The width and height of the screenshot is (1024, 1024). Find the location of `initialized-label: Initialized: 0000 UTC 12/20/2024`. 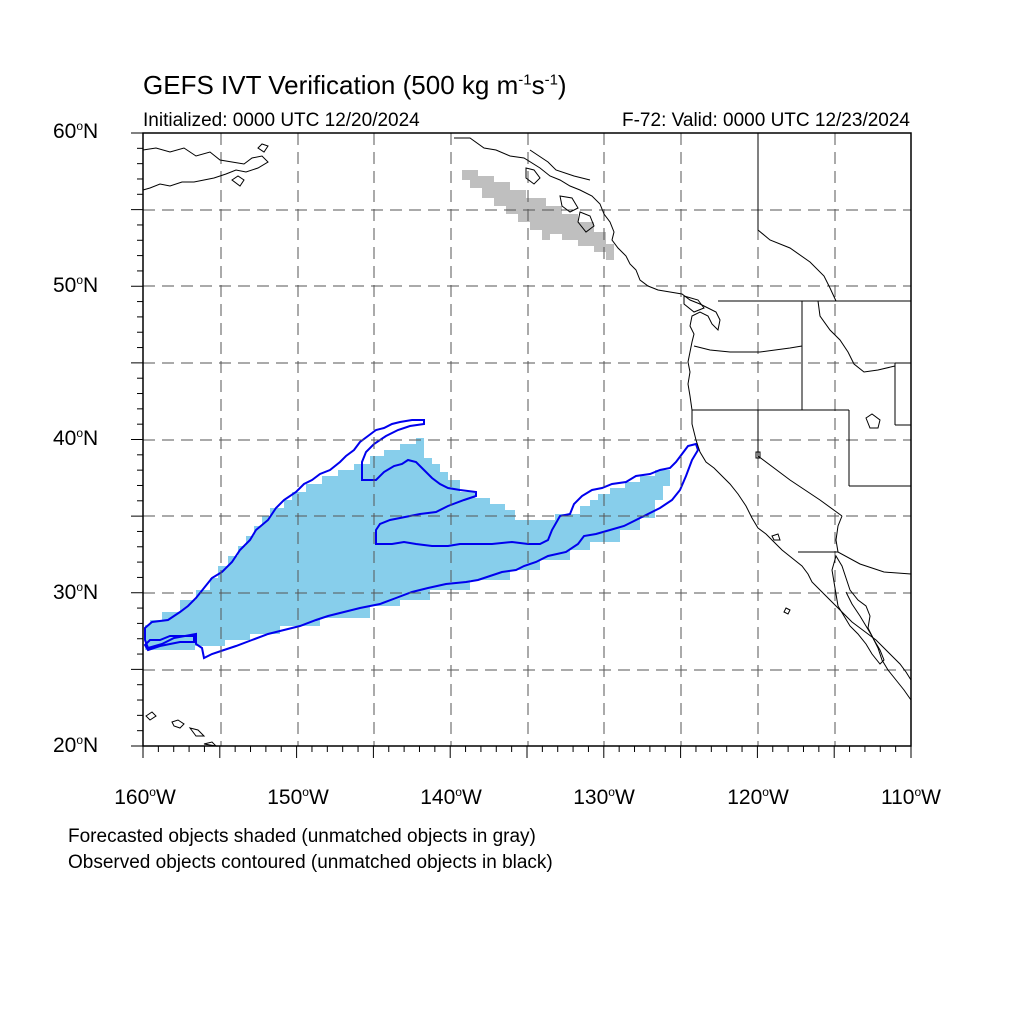

initialized-label: Initialized: 0000 UTC 12/20/2024 is located at coordinates (281, 120).